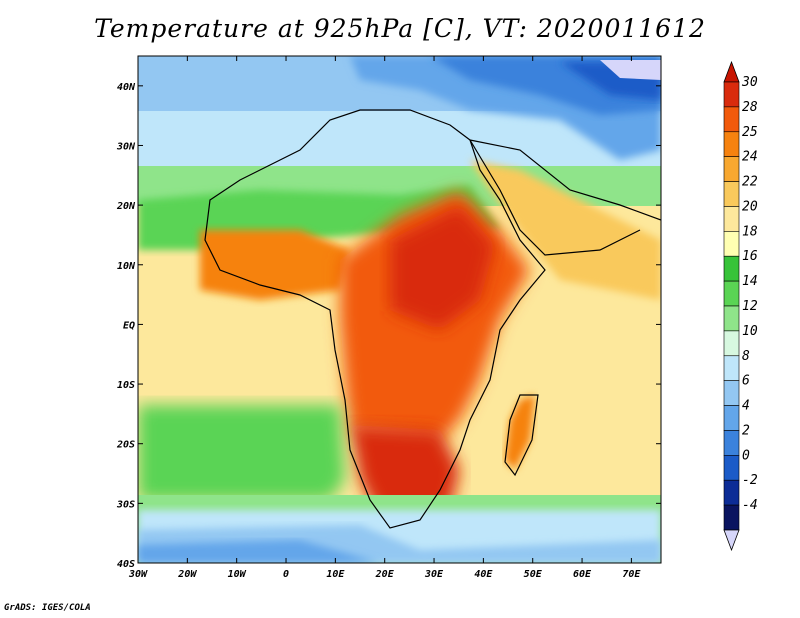 The width and height of the screenshot is (800, 618). Describe the element at coordinates (746, 430) in the screenshot. I see `colorbar-label: 2` at that location.